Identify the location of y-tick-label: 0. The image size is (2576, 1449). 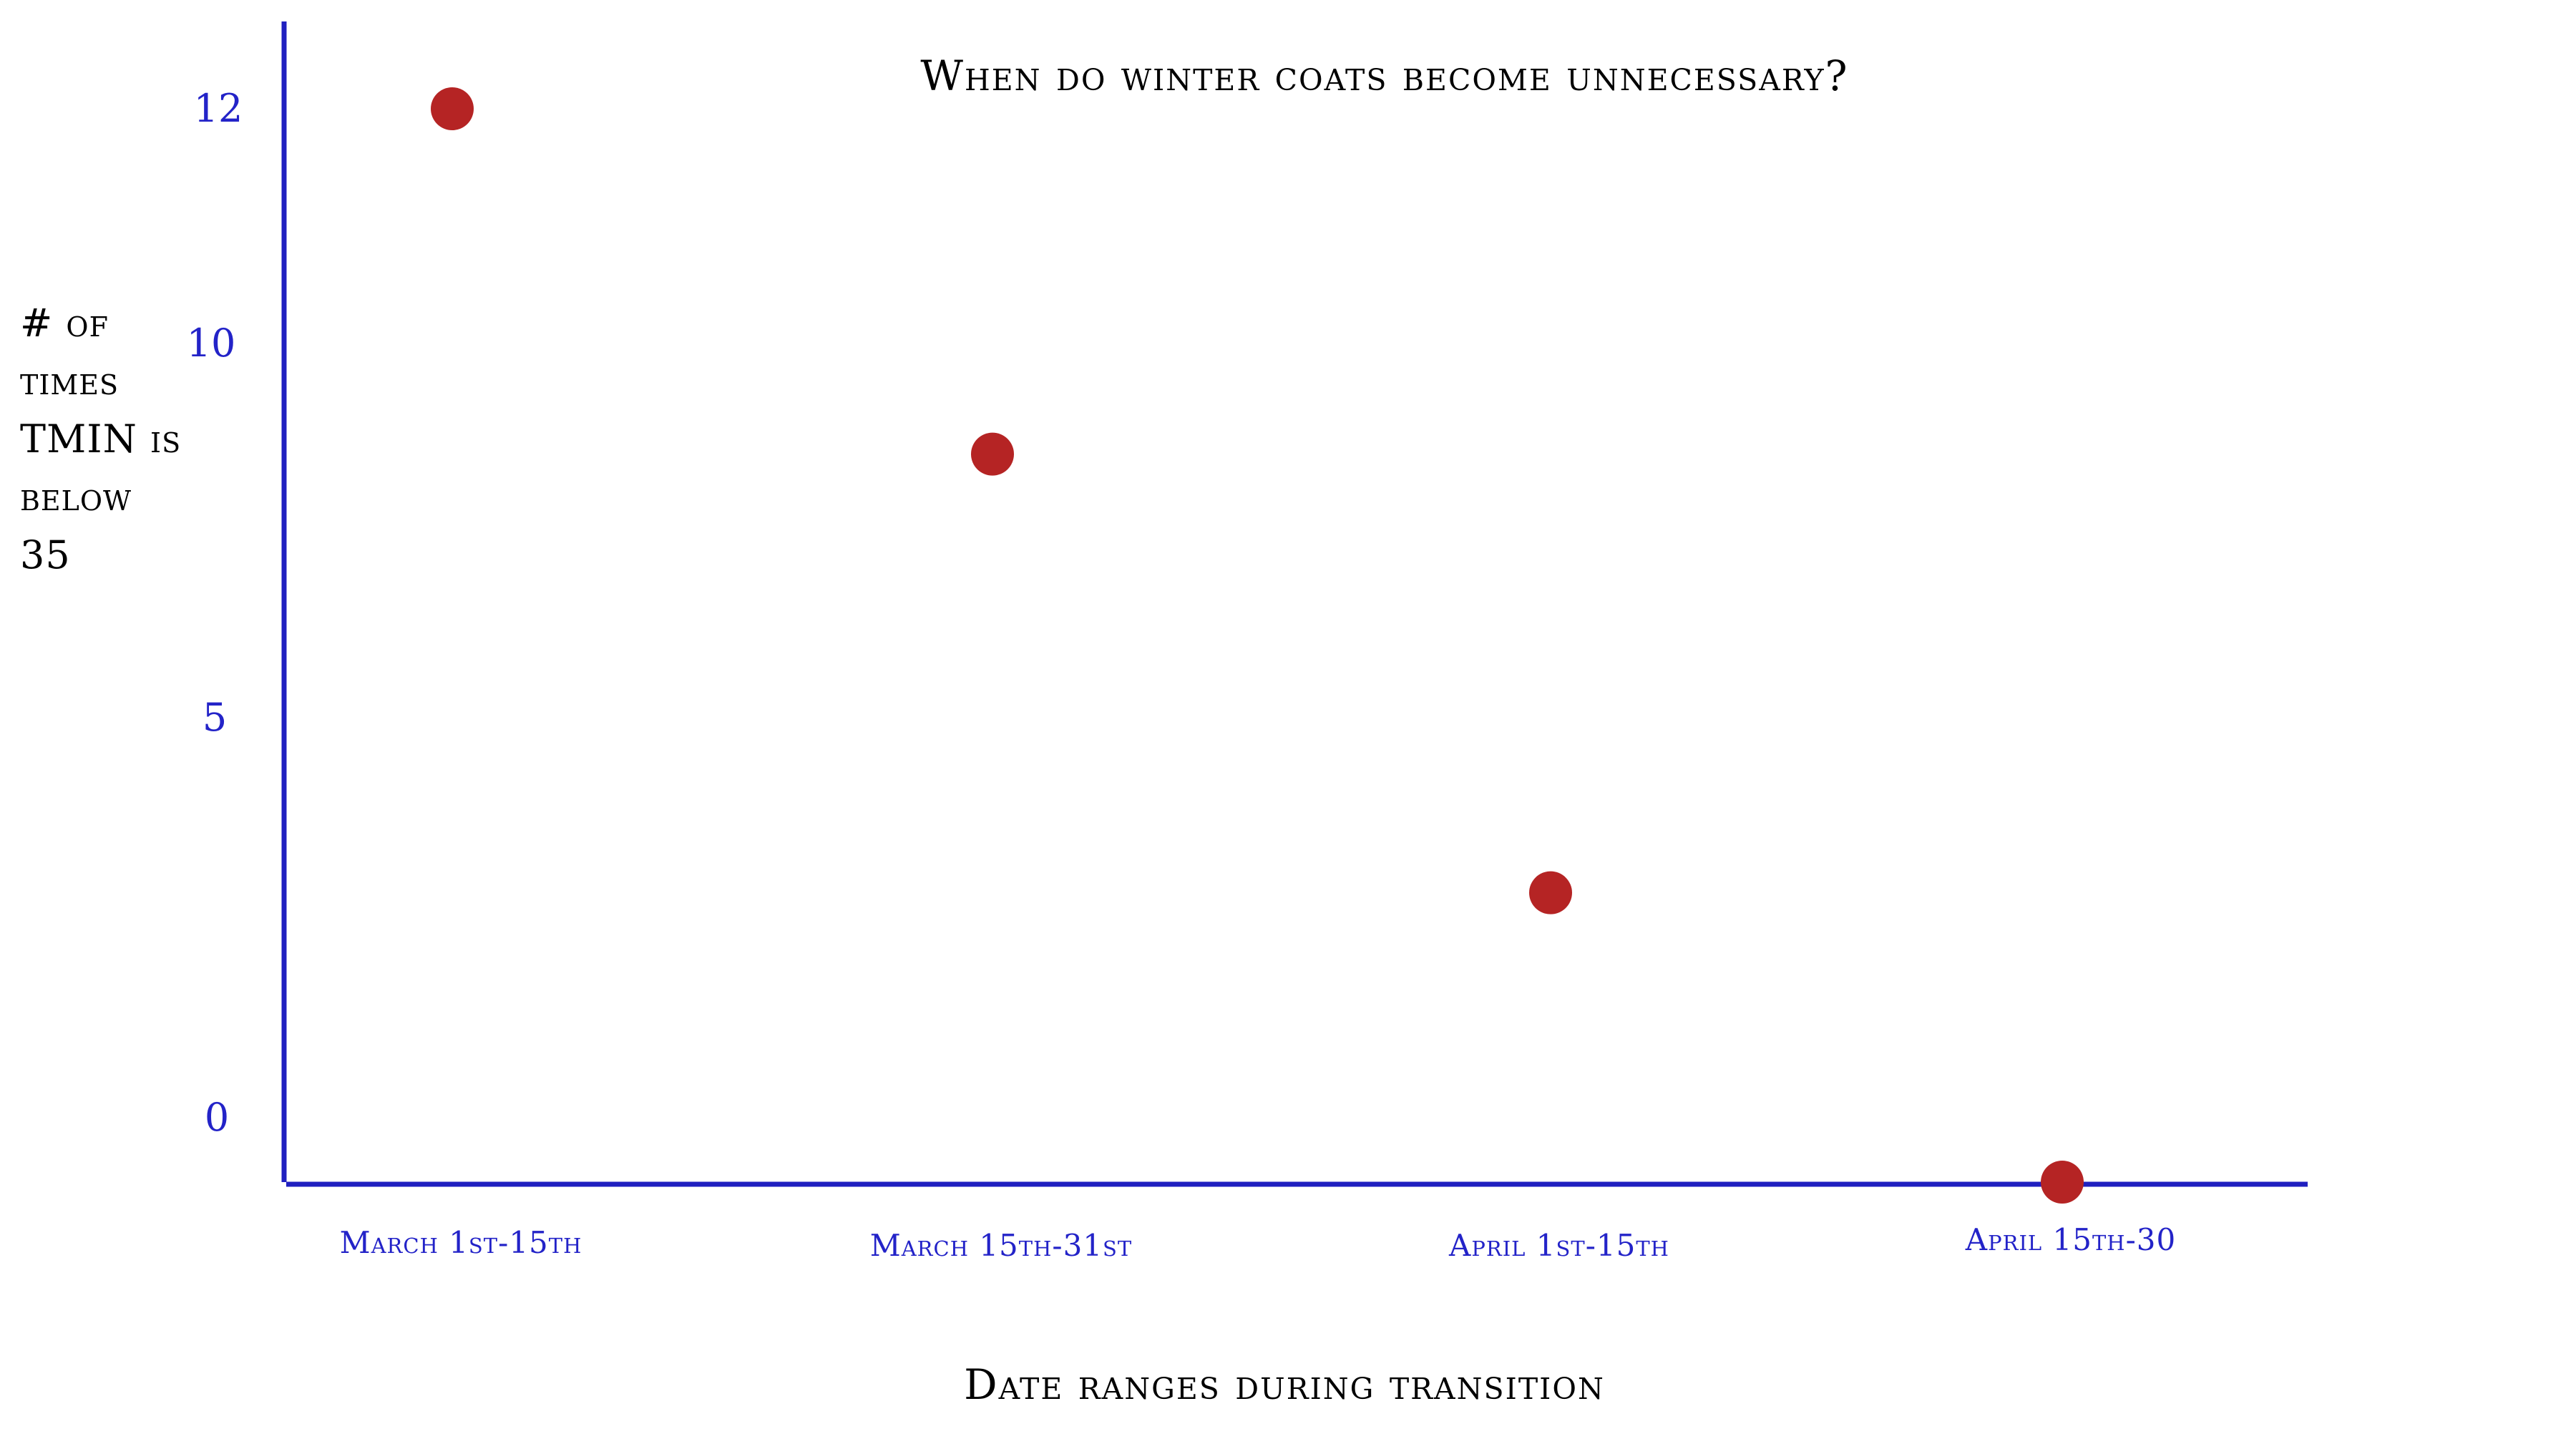
(217, 1117).